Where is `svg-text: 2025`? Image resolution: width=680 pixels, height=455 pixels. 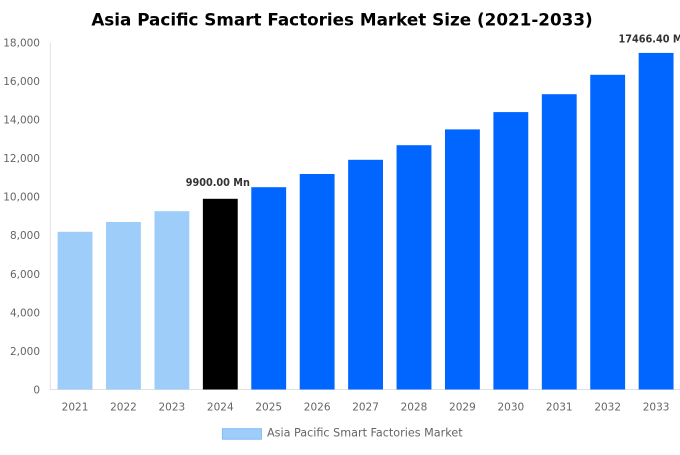 svg-text: 2025 is located at coordinates (268, 408).